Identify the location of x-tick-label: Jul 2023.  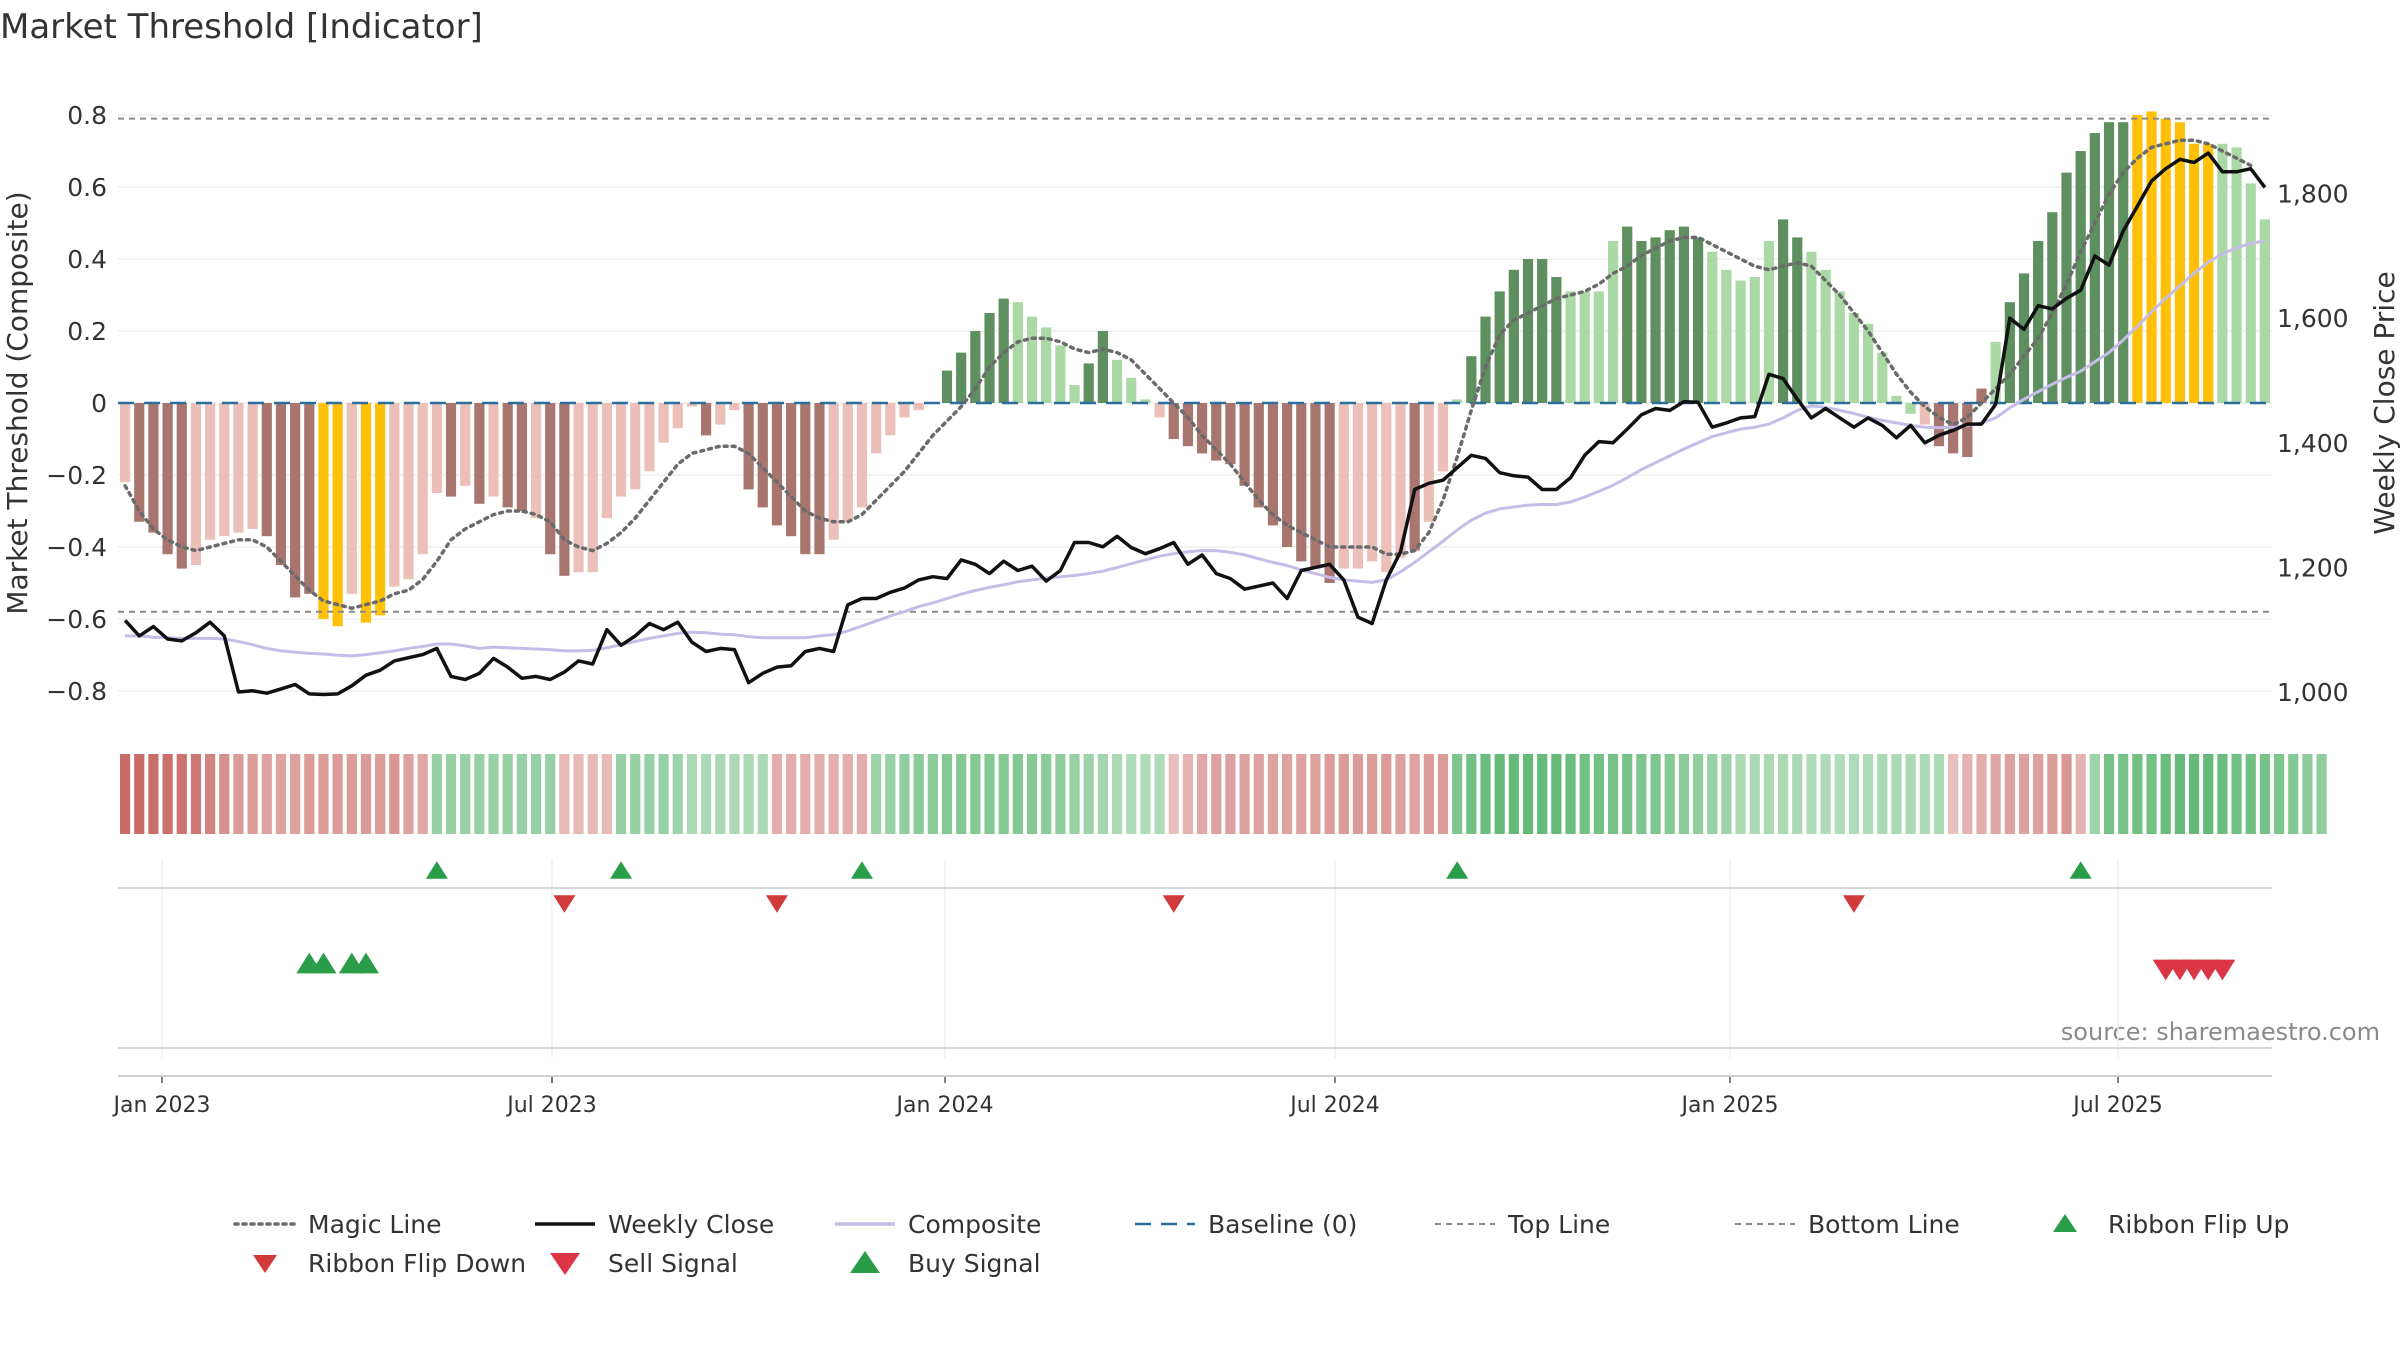
(551, 1105).